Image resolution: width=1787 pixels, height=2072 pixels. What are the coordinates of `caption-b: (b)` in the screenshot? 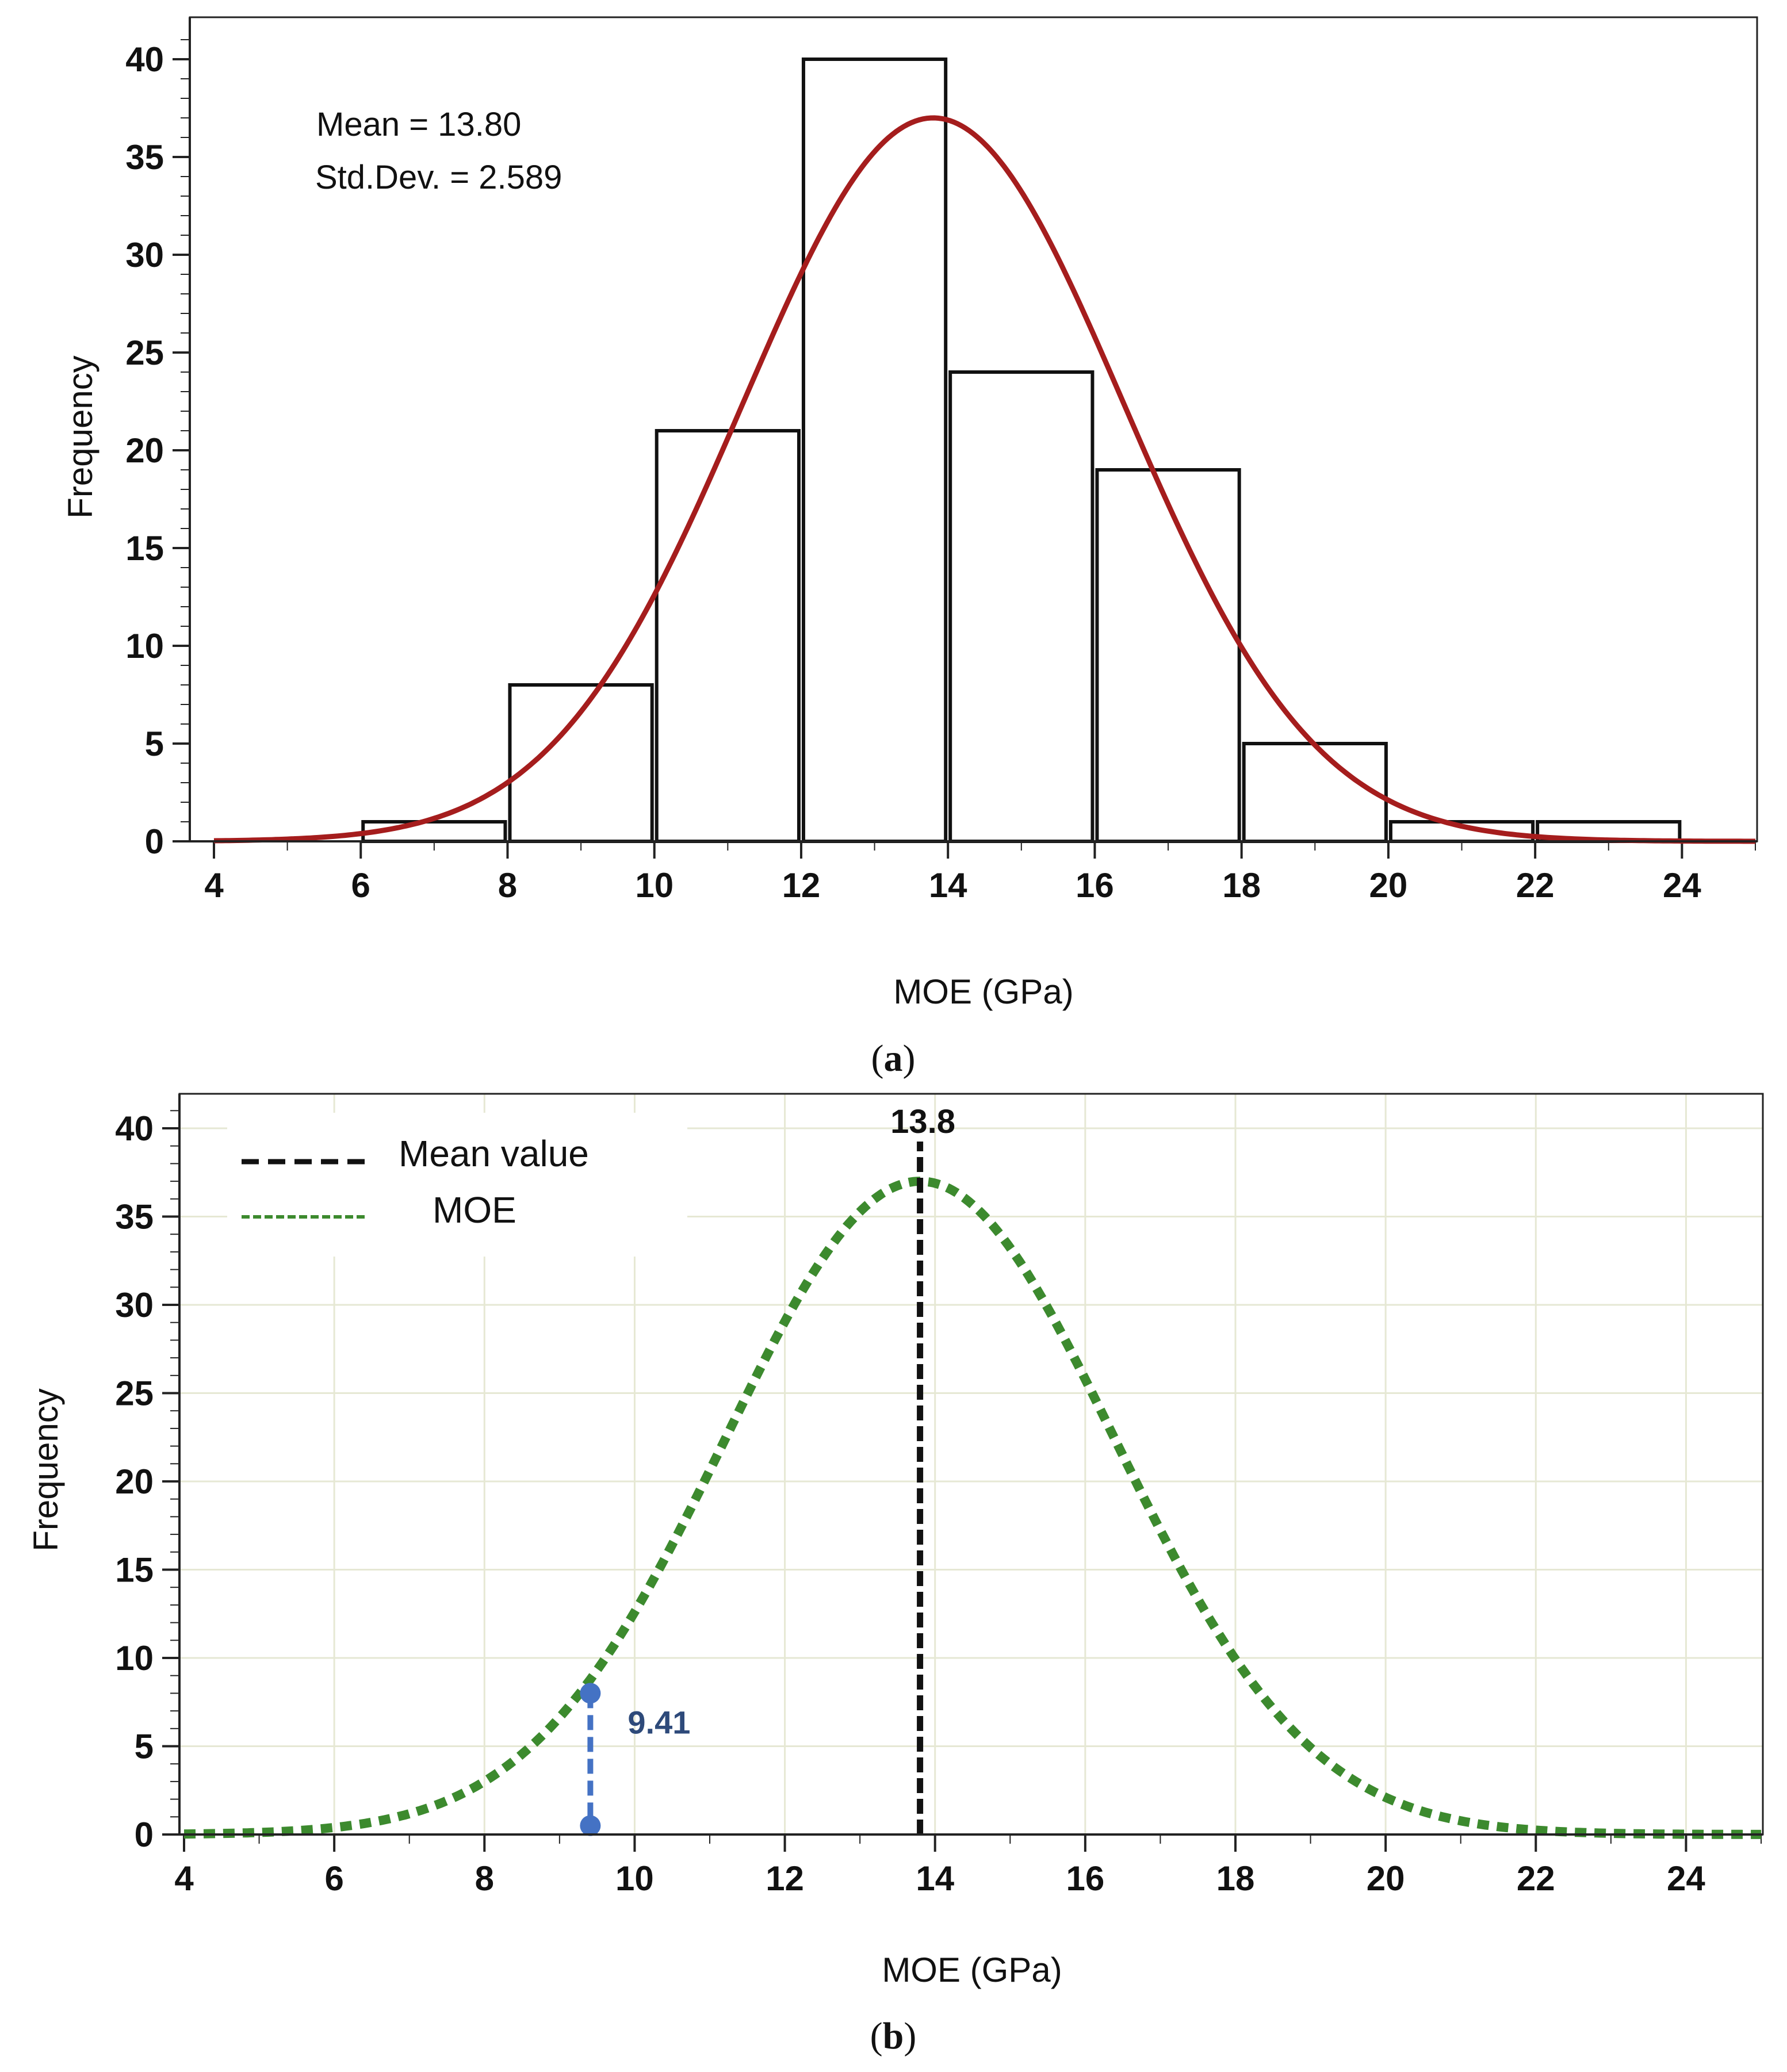 It's located at (893, 2036).